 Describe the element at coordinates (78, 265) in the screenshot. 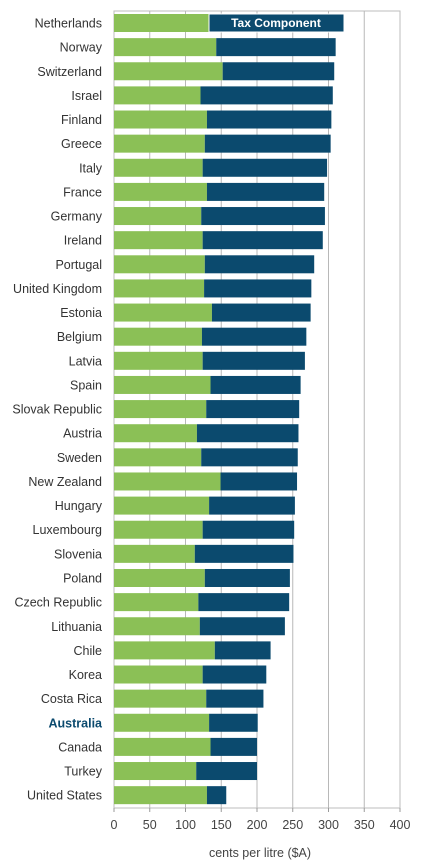

I see `category-label: Portugal` at that location.